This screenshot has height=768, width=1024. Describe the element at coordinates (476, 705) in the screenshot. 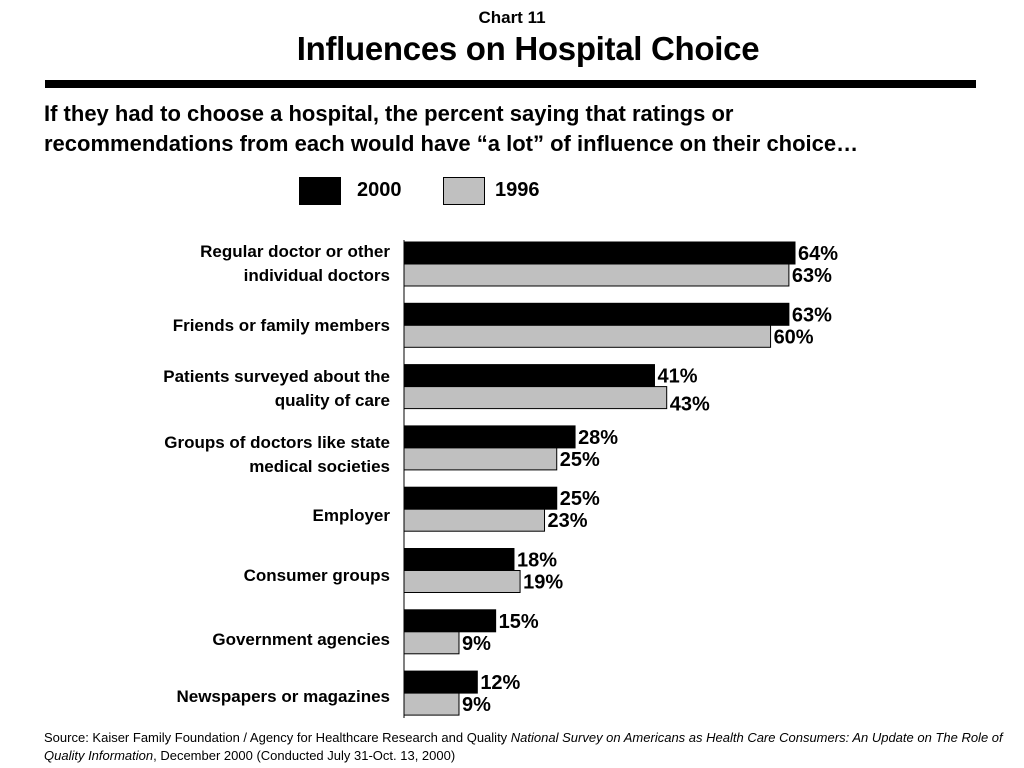

I see `value-label-1996-7: 9%` at that location.